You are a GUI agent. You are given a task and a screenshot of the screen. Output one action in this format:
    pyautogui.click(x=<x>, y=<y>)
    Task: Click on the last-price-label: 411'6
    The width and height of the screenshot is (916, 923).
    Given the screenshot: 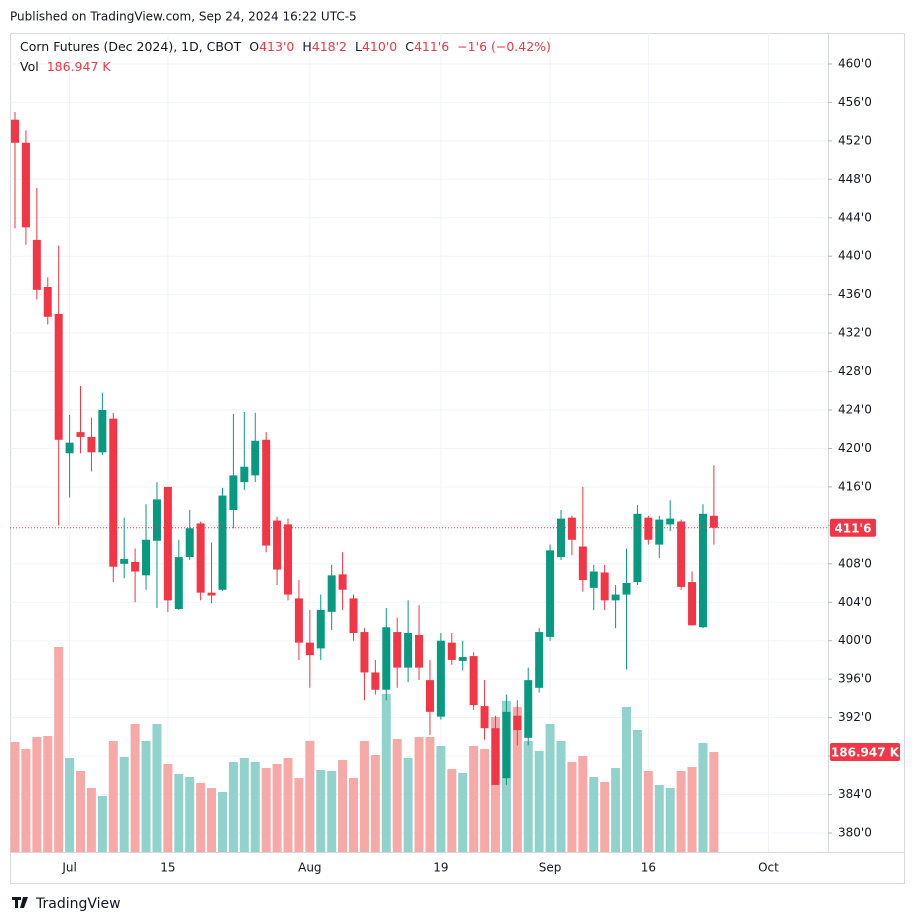 What is the action you would take?
    pyautogui.click(x=852, y=528)
    